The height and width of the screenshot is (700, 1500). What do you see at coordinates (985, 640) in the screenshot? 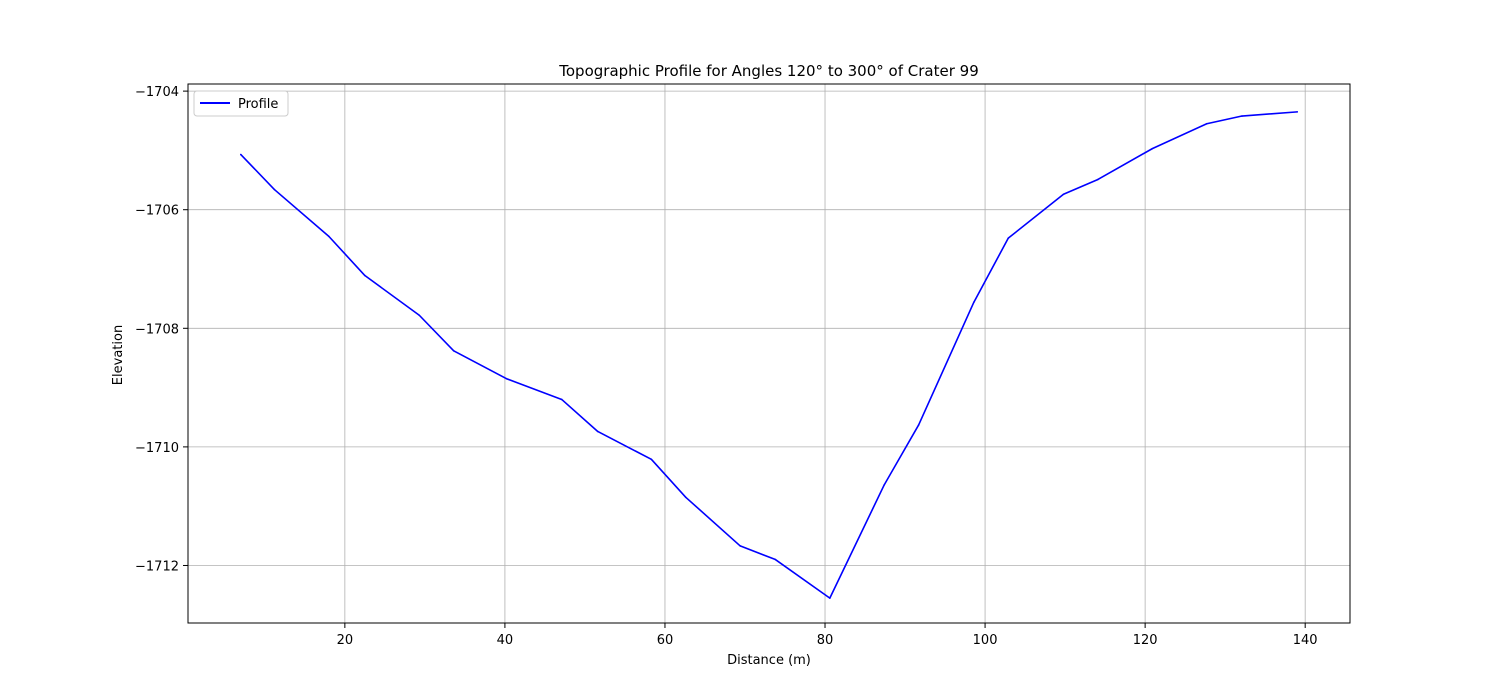
I see `x-tick-label: 100` at bounding box center [985, 640].